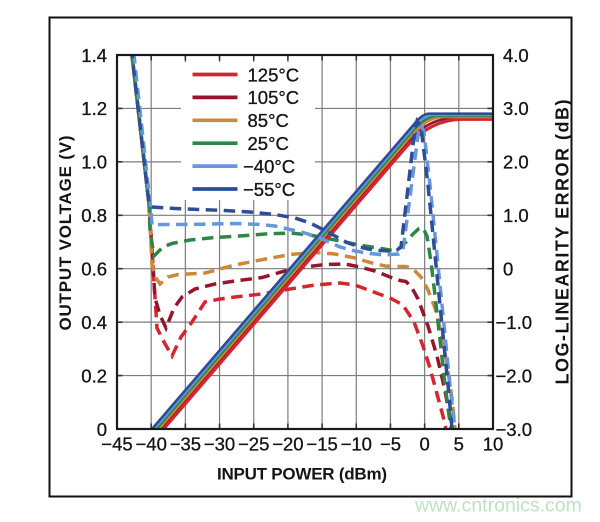 The width and height of the screenshot is (600, 522). What do you see at coordinates (514, 322) in the screenshot?
I see `svg-text: −1.0` at bounding box center [514, 322].